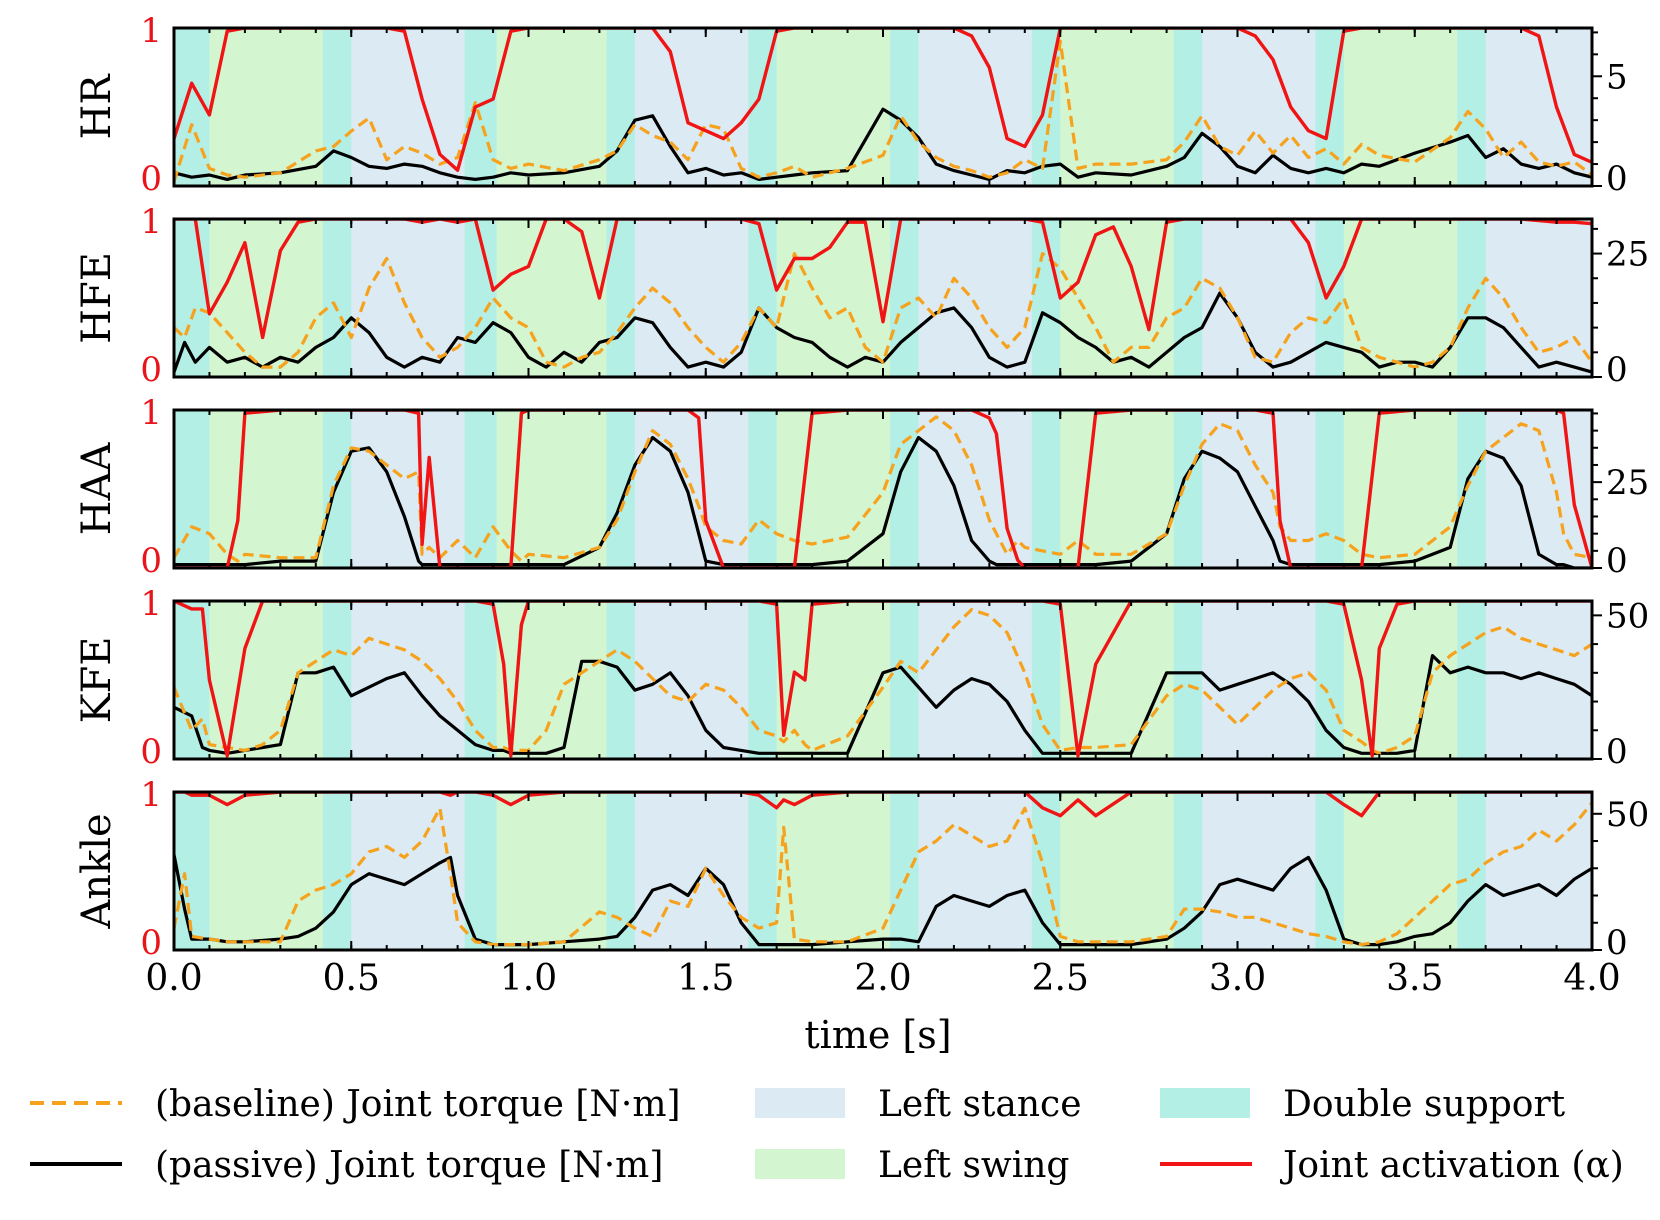 The image size is (1660, 1220). What do you see at coordinates (97, 680) in the screenshot?
I see `panel-label-kfe: KFE` at bounding box center [97, 680].